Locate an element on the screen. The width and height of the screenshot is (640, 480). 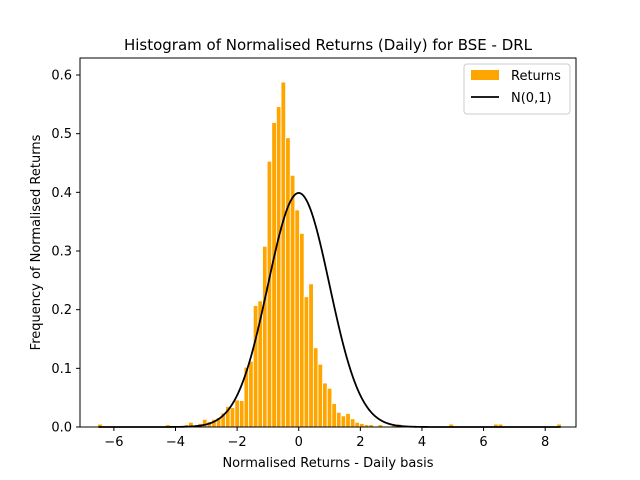
y-tick-label: 0.2 is located at coordinates (61, 310).